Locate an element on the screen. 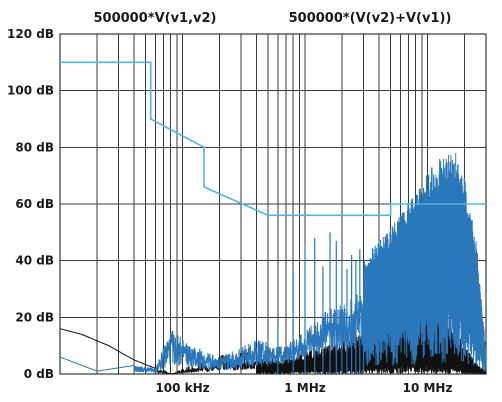  y-tick-label: 40 dB is located at coordinates (34, 261).